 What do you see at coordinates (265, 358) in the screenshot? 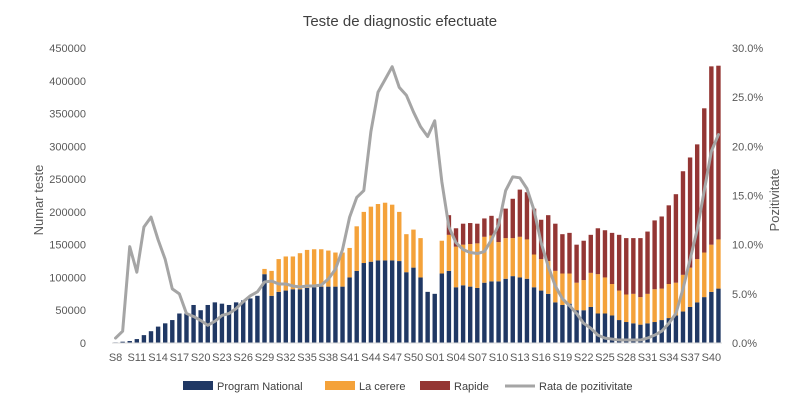
I see `x-tick-label: S29` at bounding box center [265, 358].